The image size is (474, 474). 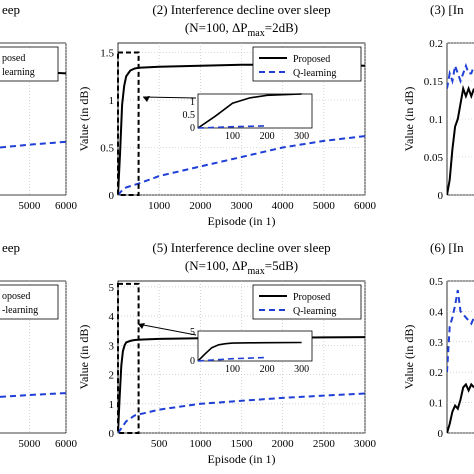 I want to click on panel-title: (5) Interference decline over sleep, so click(x=241, y=247).